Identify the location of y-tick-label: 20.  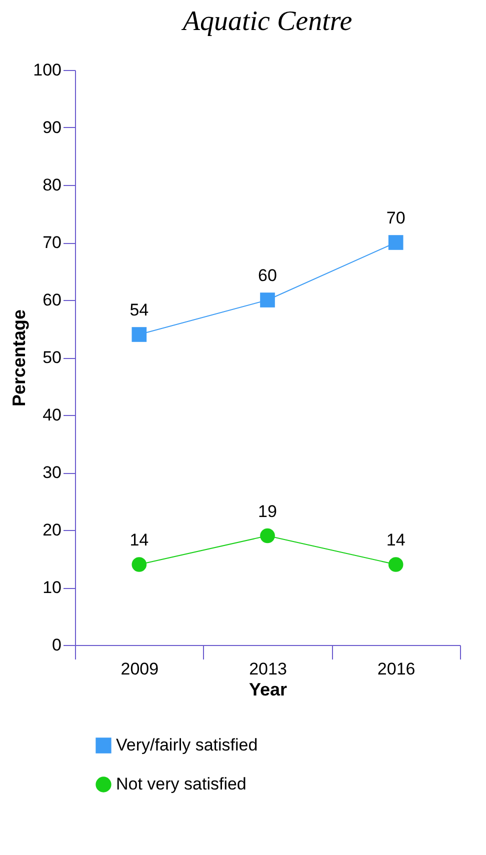
(52, 530).